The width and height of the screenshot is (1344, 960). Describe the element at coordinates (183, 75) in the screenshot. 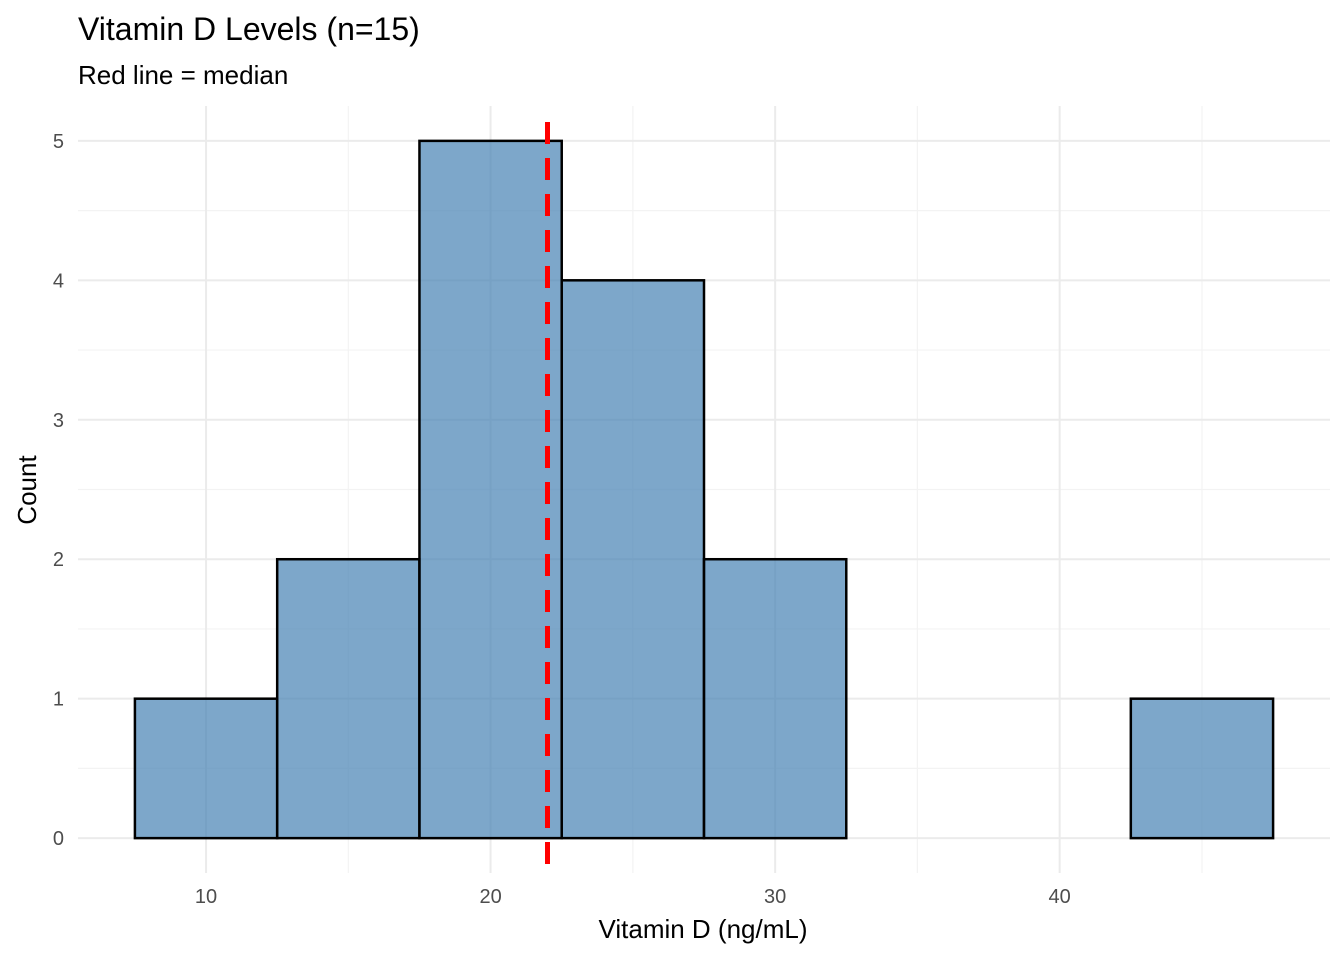

I see `chart-subtitle: Red line = median` at that location.